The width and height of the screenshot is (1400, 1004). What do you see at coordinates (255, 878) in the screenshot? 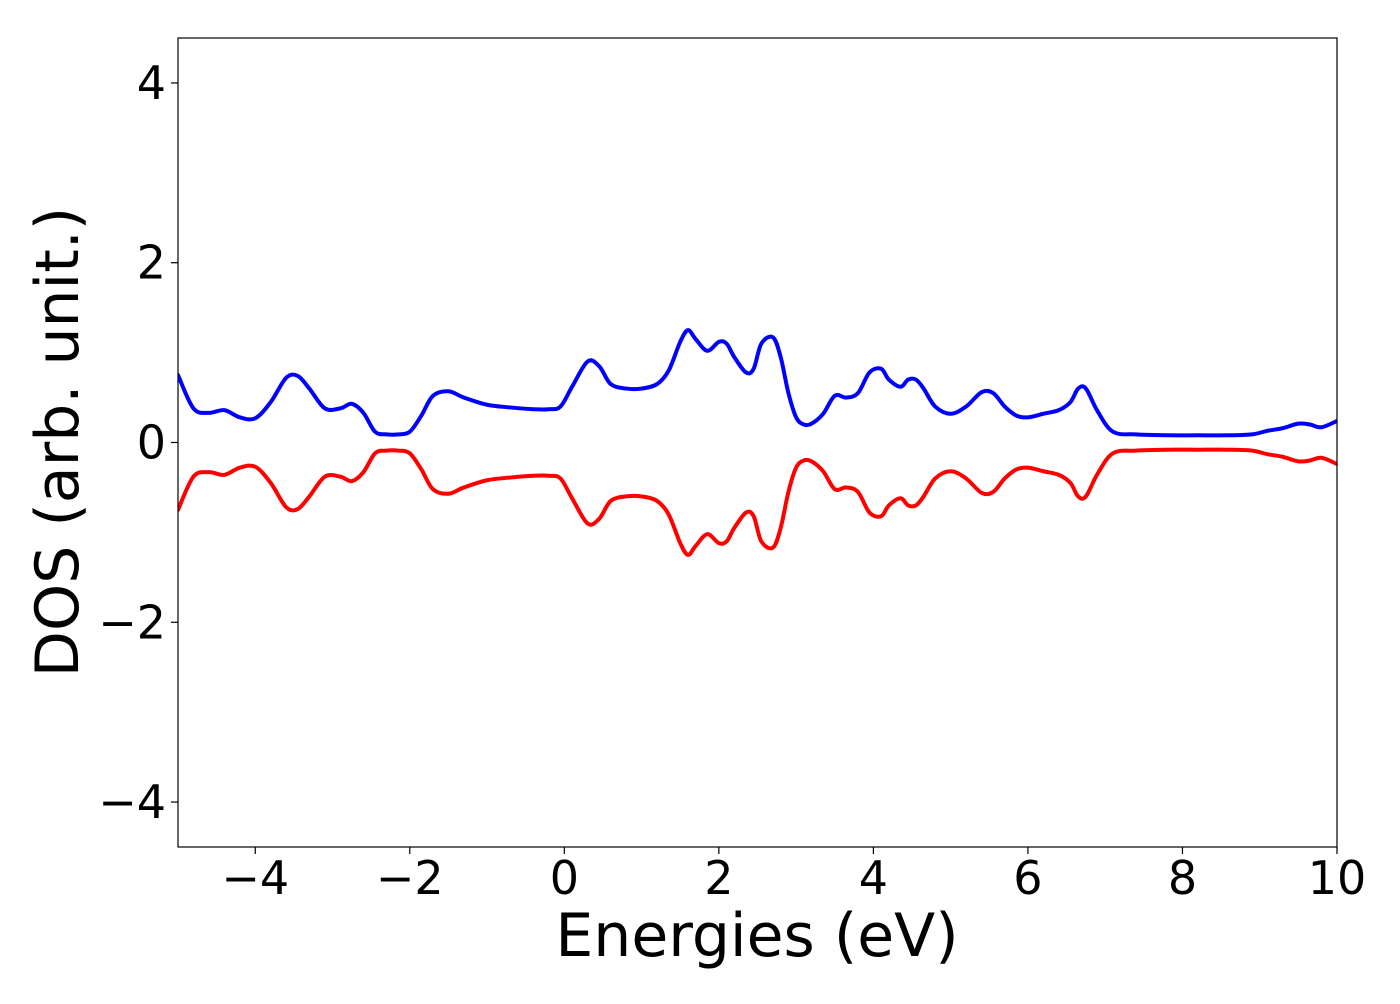
I see `x-tick-label: −4` at bounding box center [255, 878].